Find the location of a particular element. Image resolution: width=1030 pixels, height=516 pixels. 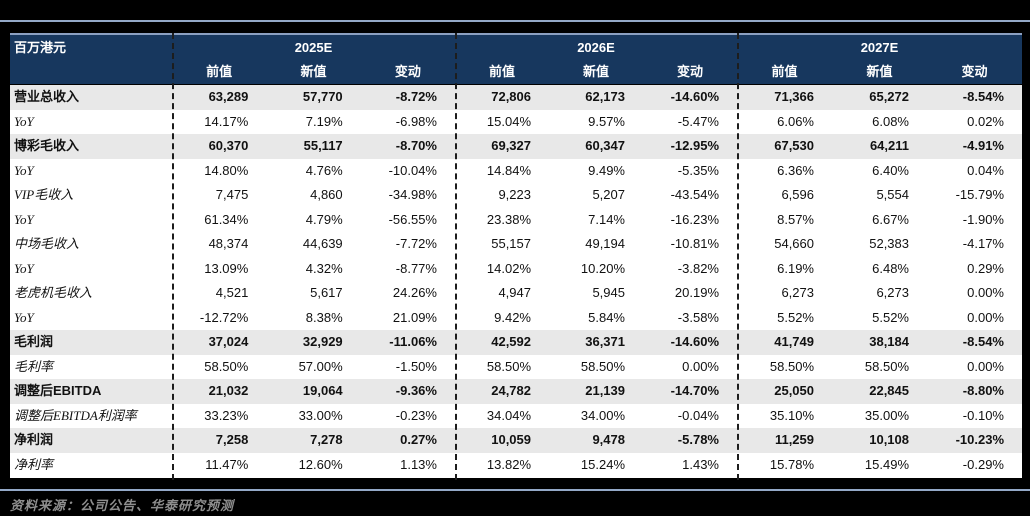

year-group-values: 14.02% 10.20% -3.82% is located at coordinates (596, 269).